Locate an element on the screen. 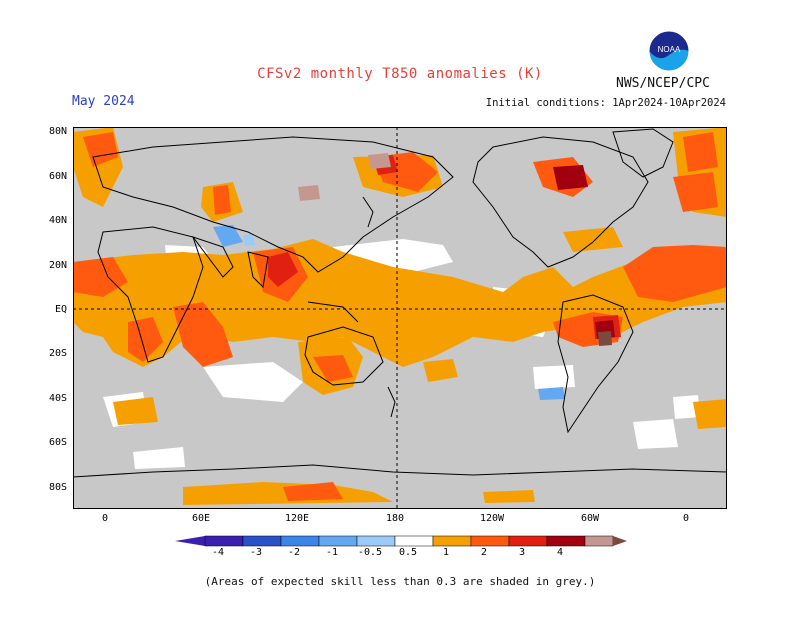 This screenshot has width=800, height=618. lat-tick: EQ is located at coordinates (60, 309).